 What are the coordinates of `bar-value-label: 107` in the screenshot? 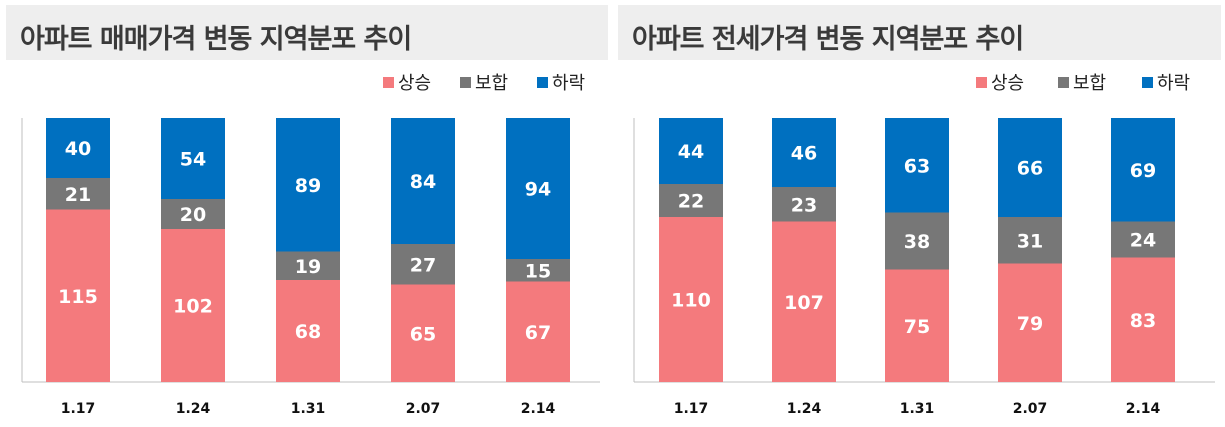 It's located at (804, 303).